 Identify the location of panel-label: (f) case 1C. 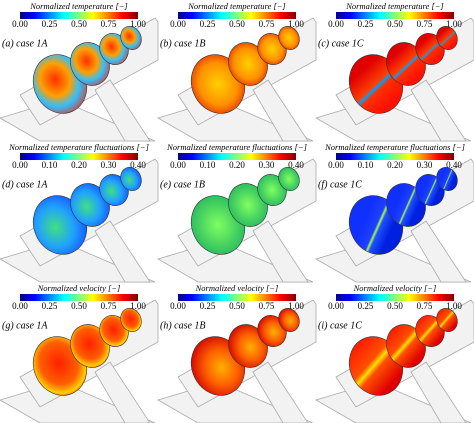
(340, 184).